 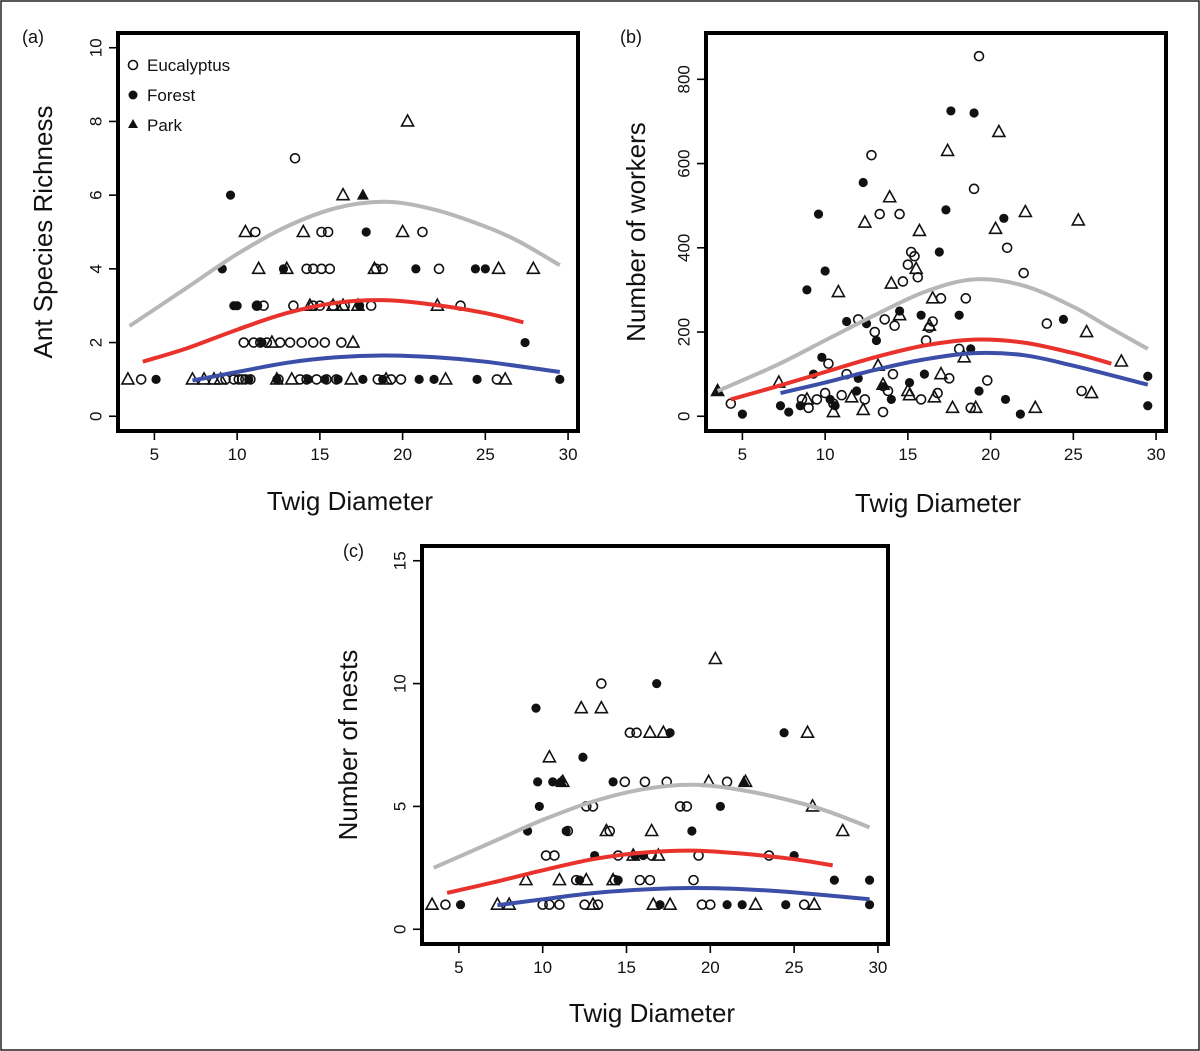 What do you see at coordinates (376, 368) in the screenshot?
I see `fit-curve-lower` at bounding box center [376, 368].